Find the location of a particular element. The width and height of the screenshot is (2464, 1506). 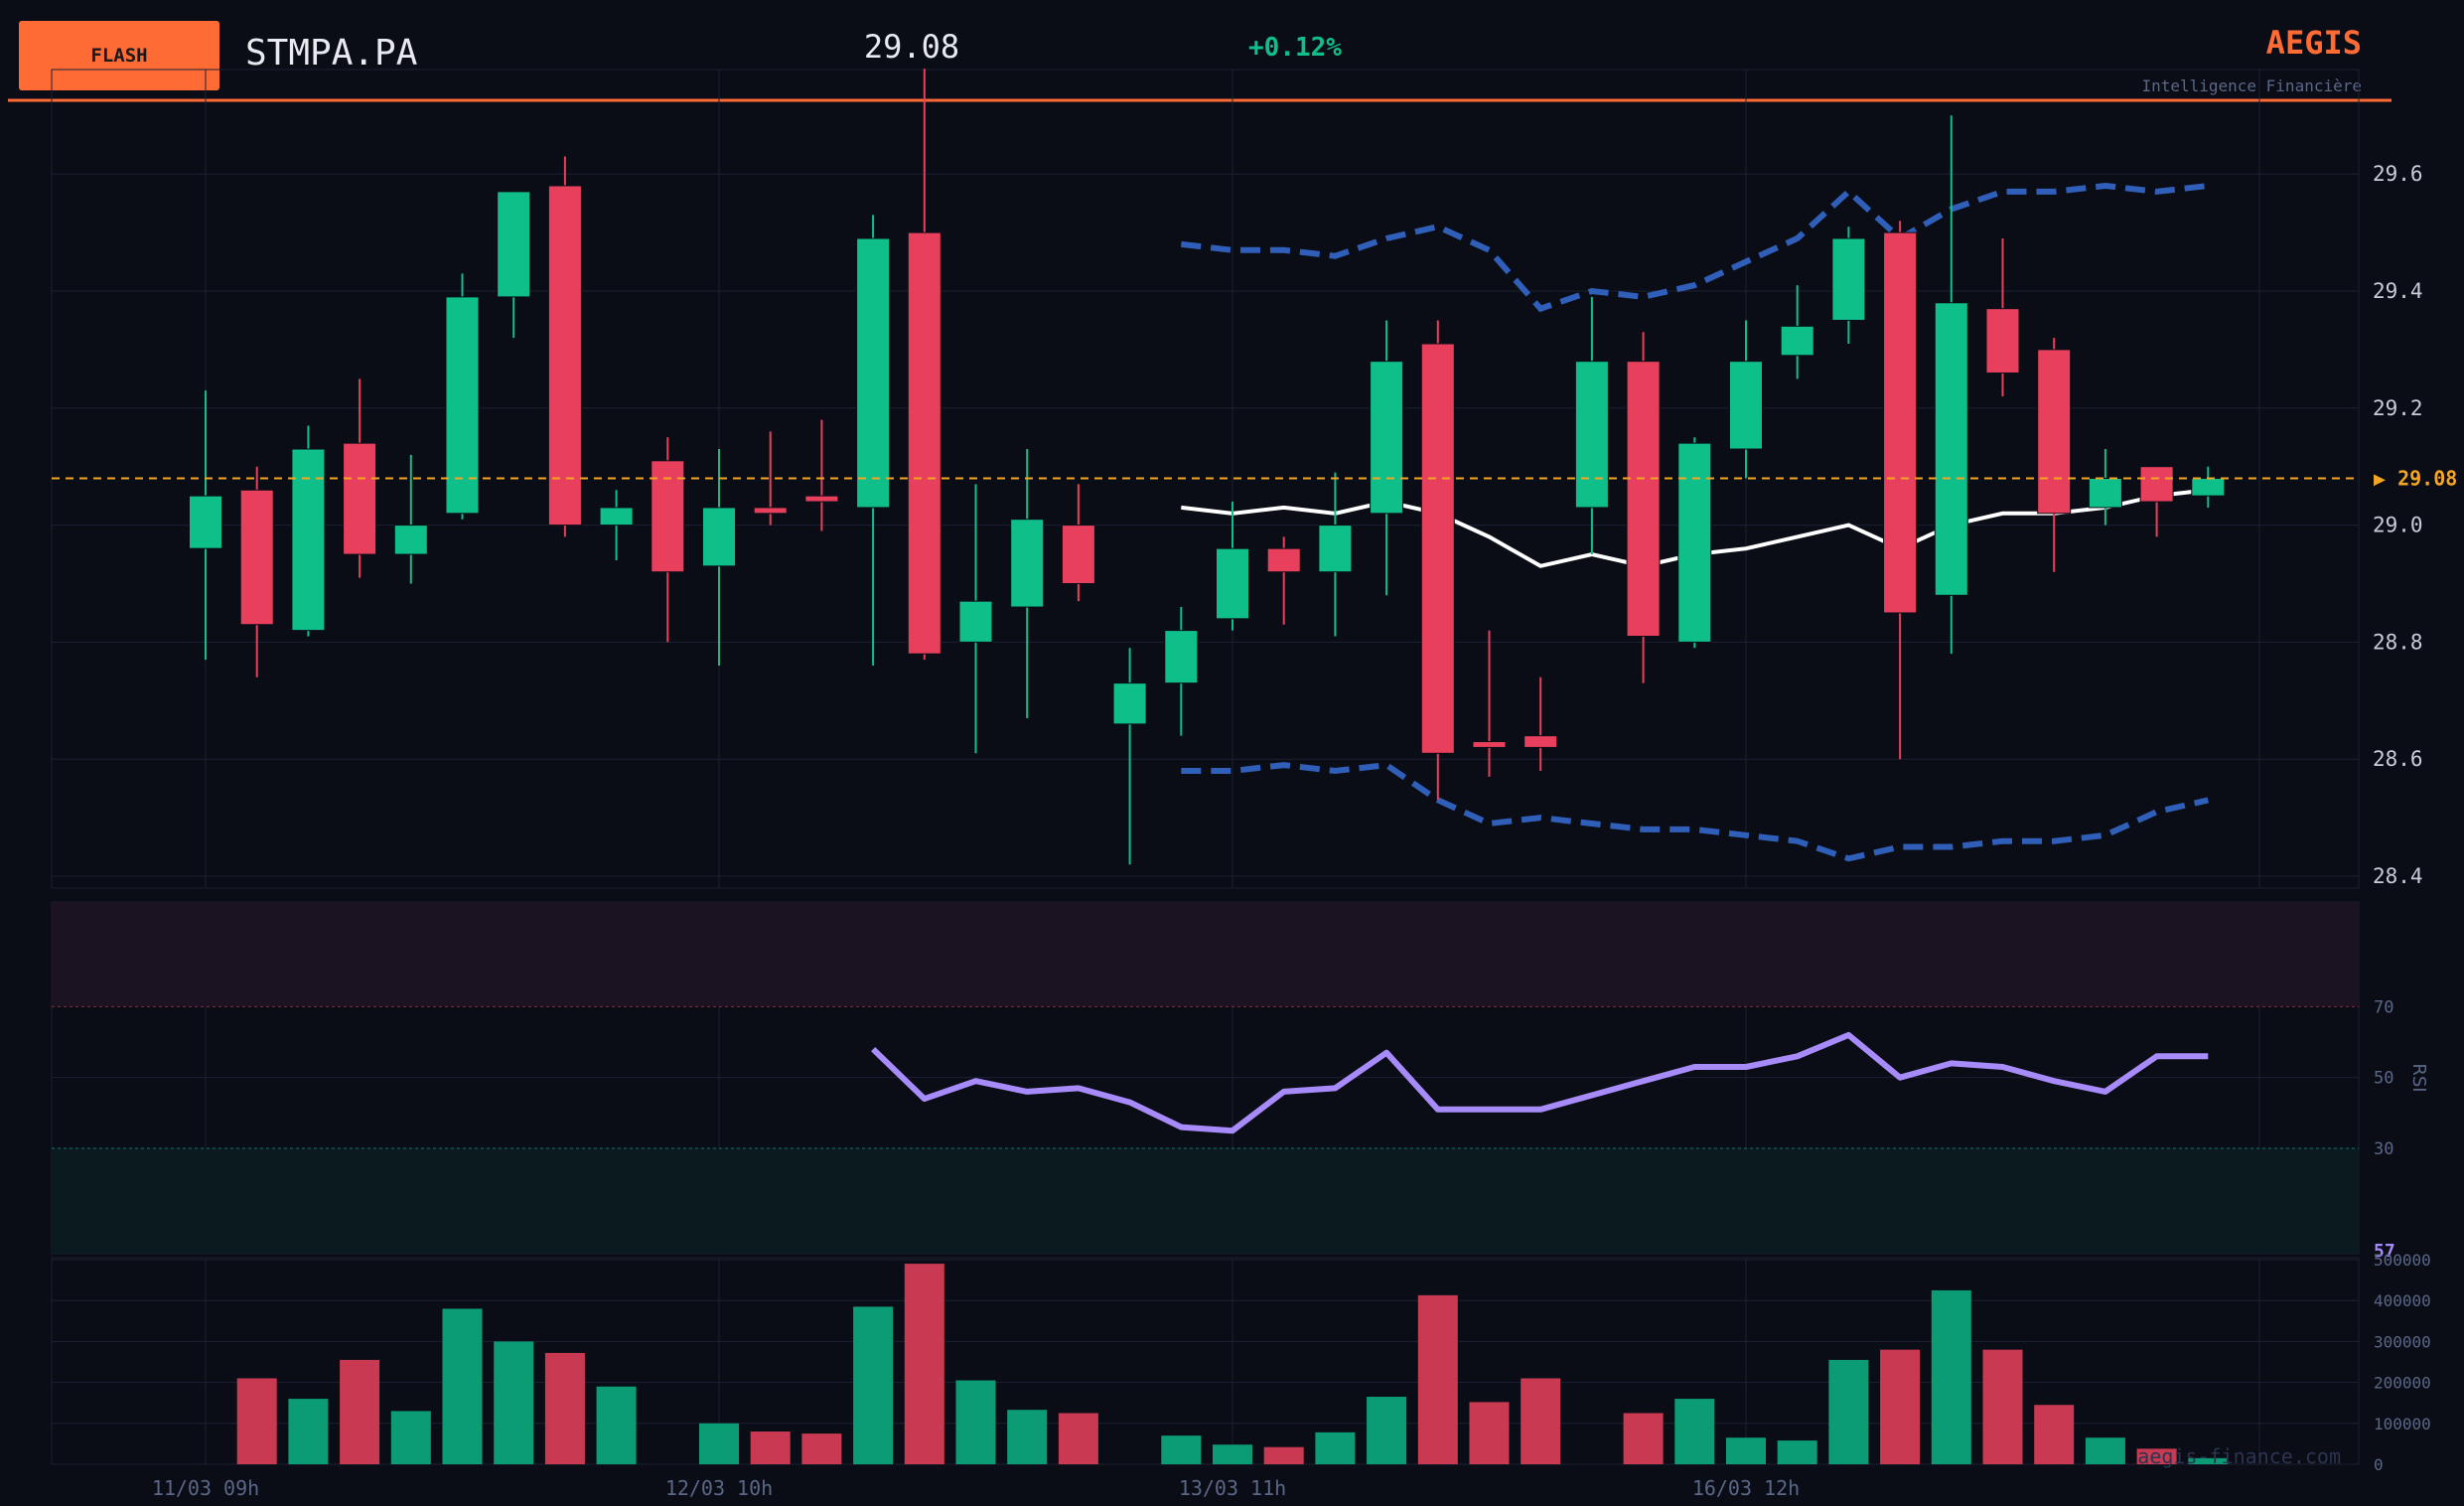

volume-axis-tick: 200000 is located at coordinates (2402, 1383).